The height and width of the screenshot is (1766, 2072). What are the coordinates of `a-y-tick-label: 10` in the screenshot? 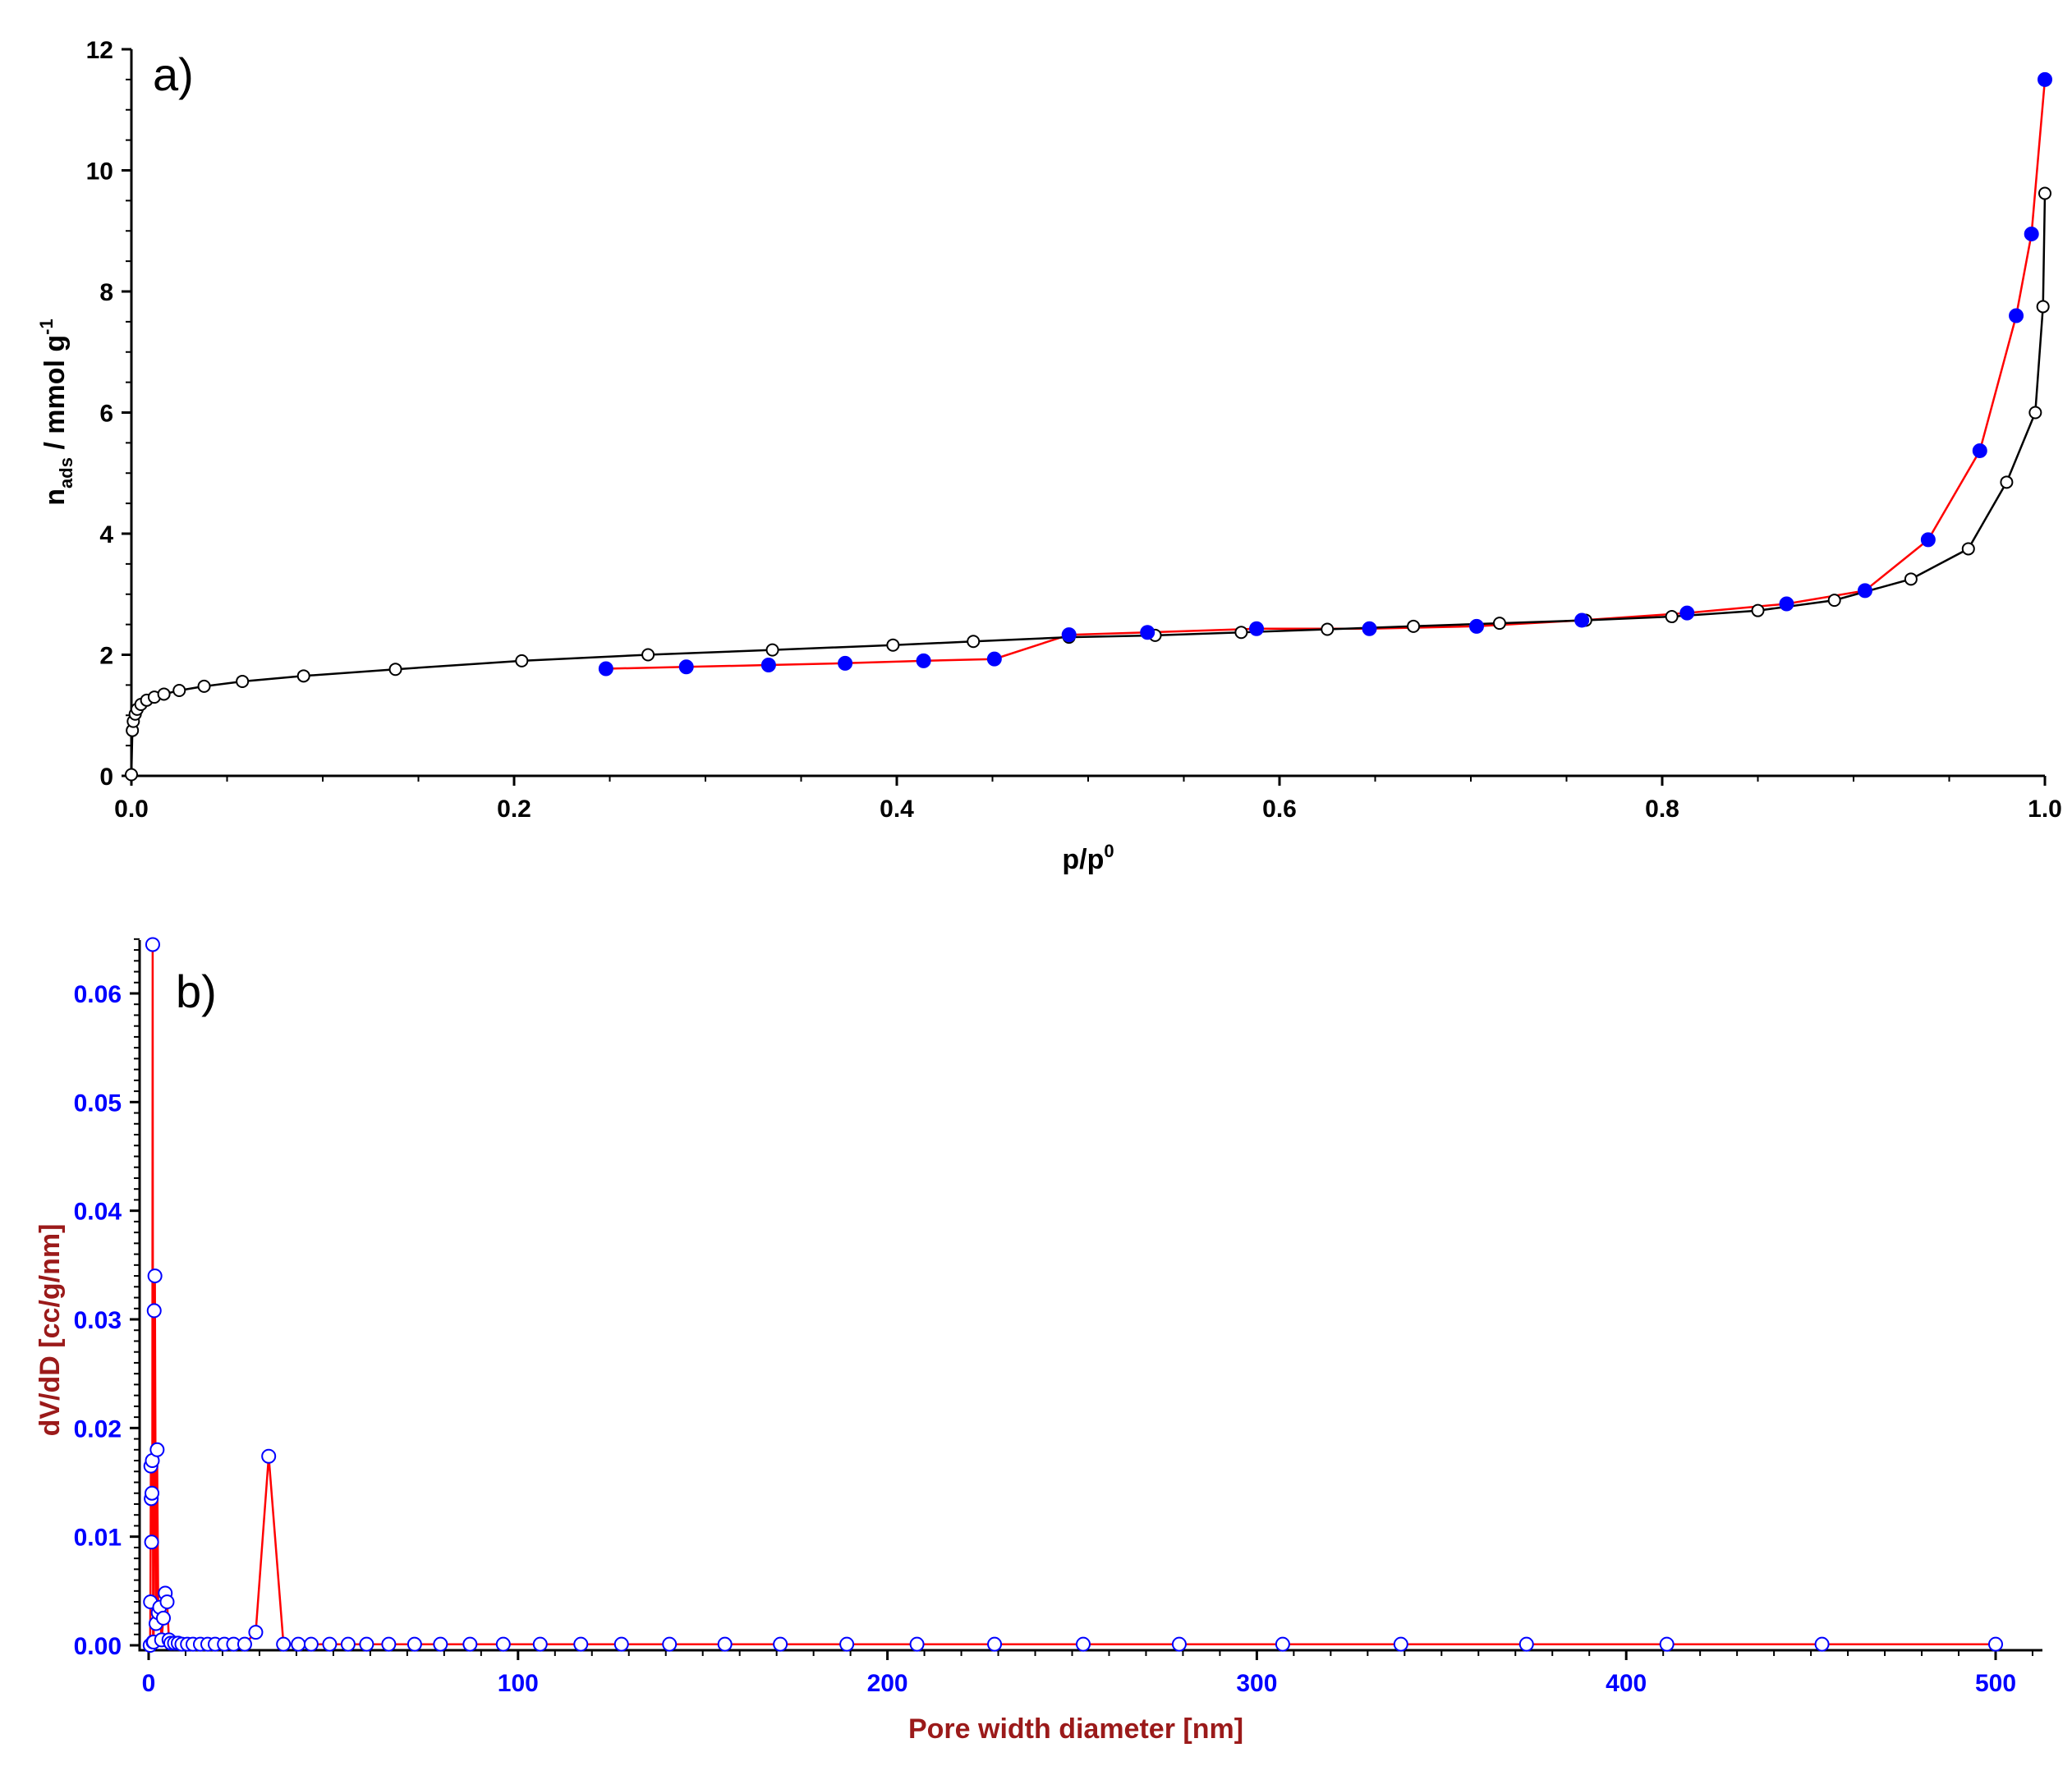 It's located at (100, 172).